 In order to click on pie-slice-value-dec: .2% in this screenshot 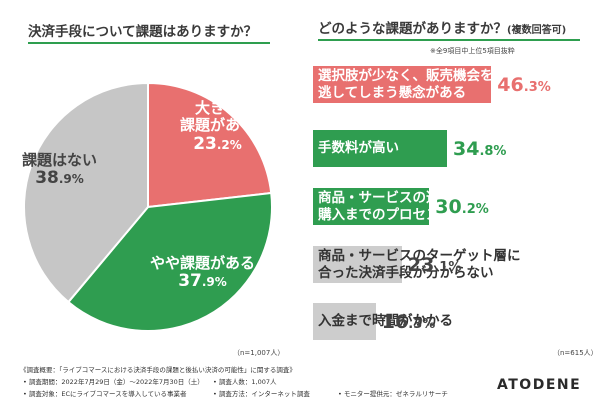, I will do `click(229, 144)`.